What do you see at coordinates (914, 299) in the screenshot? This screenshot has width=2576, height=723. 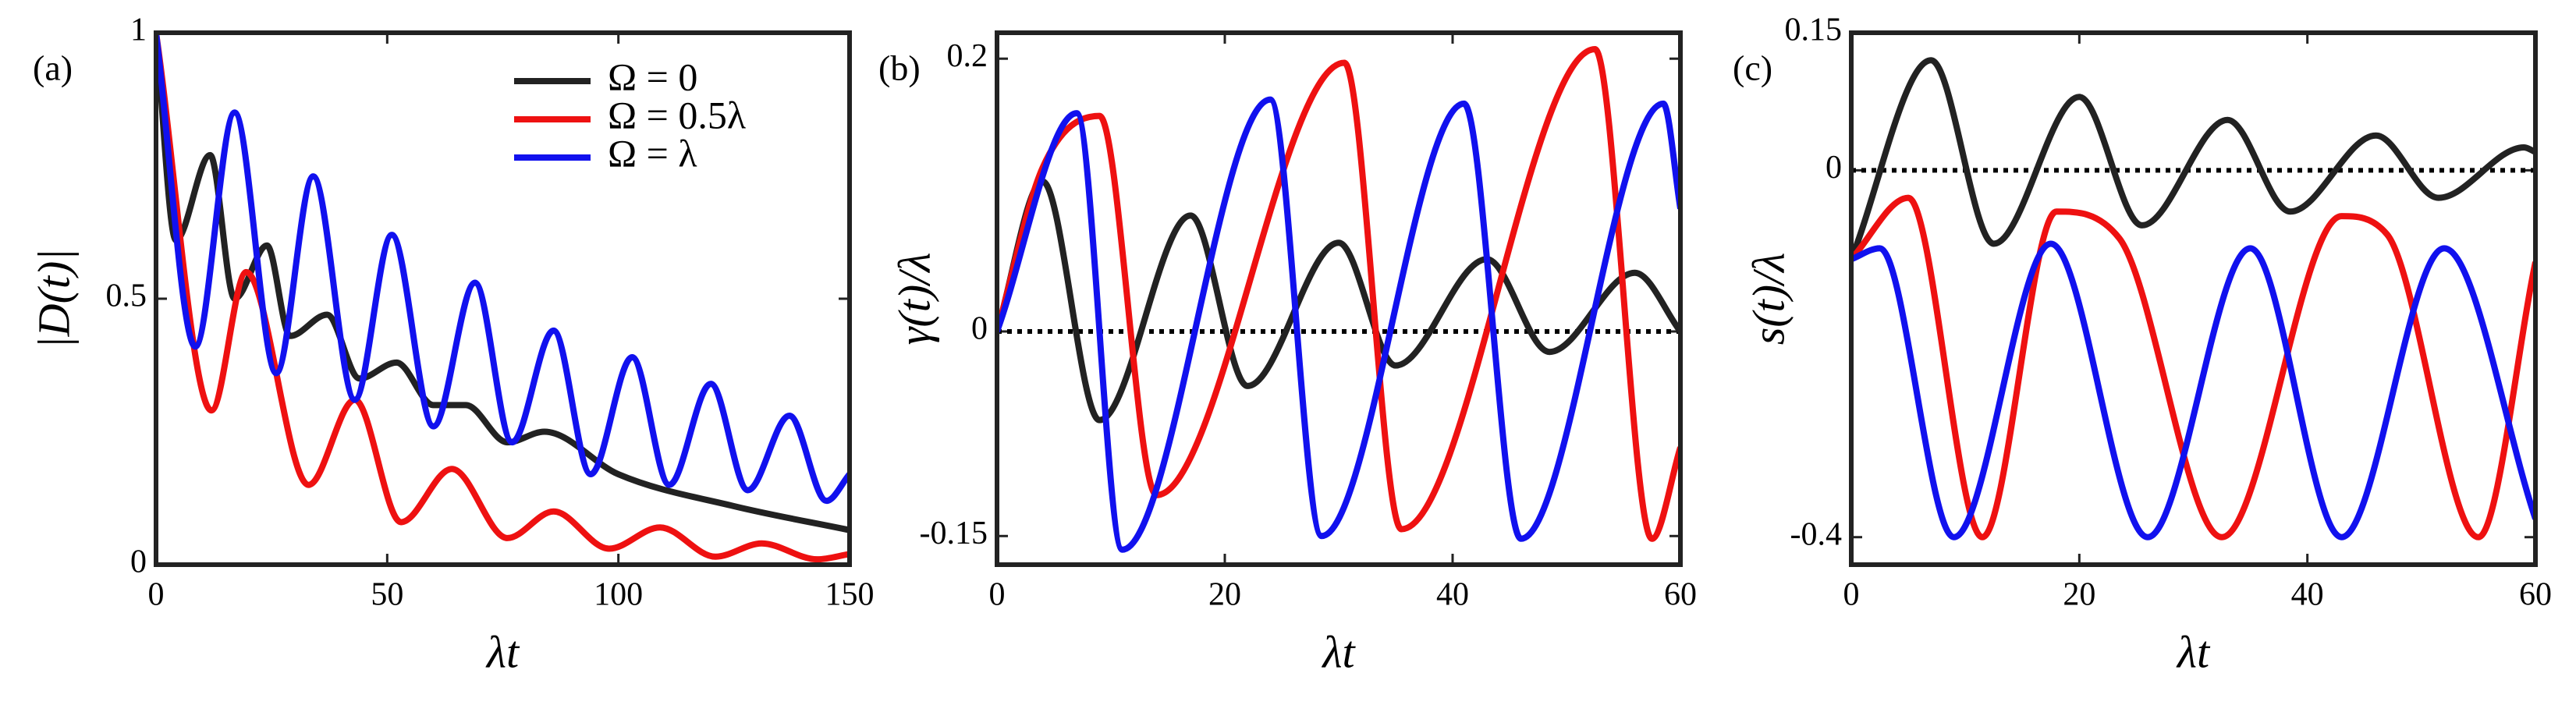 I see `y-axis-label: γ(t)/λ` at bounding box center [914, 299].